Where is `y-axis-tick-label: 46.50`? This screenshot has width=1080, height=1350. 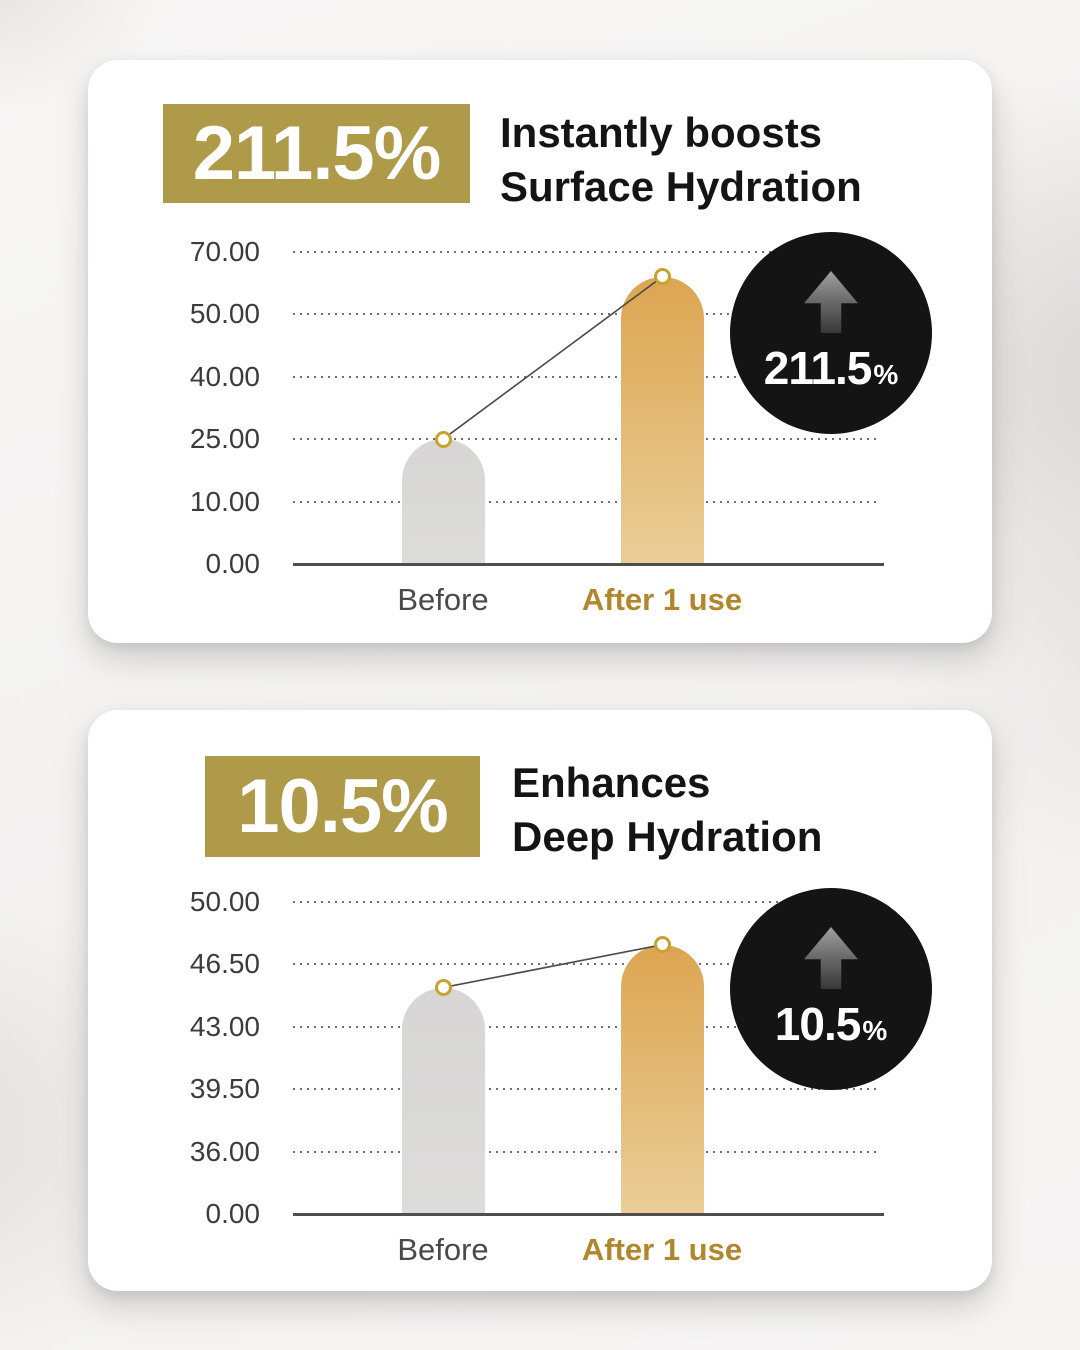 y-axis-tick-label: 46.50 is located at coordinates (224, 964).